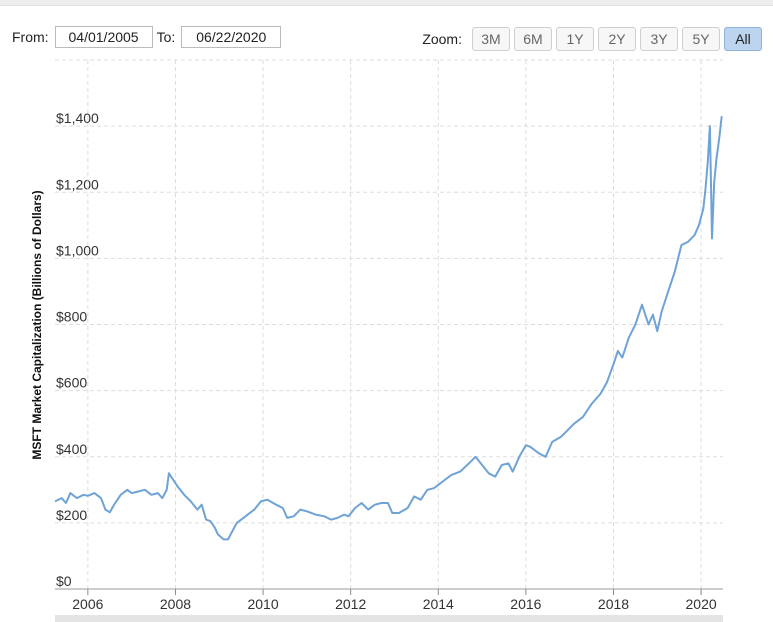  I want to click on date-range-selector: From: To:, so click(147, 37).